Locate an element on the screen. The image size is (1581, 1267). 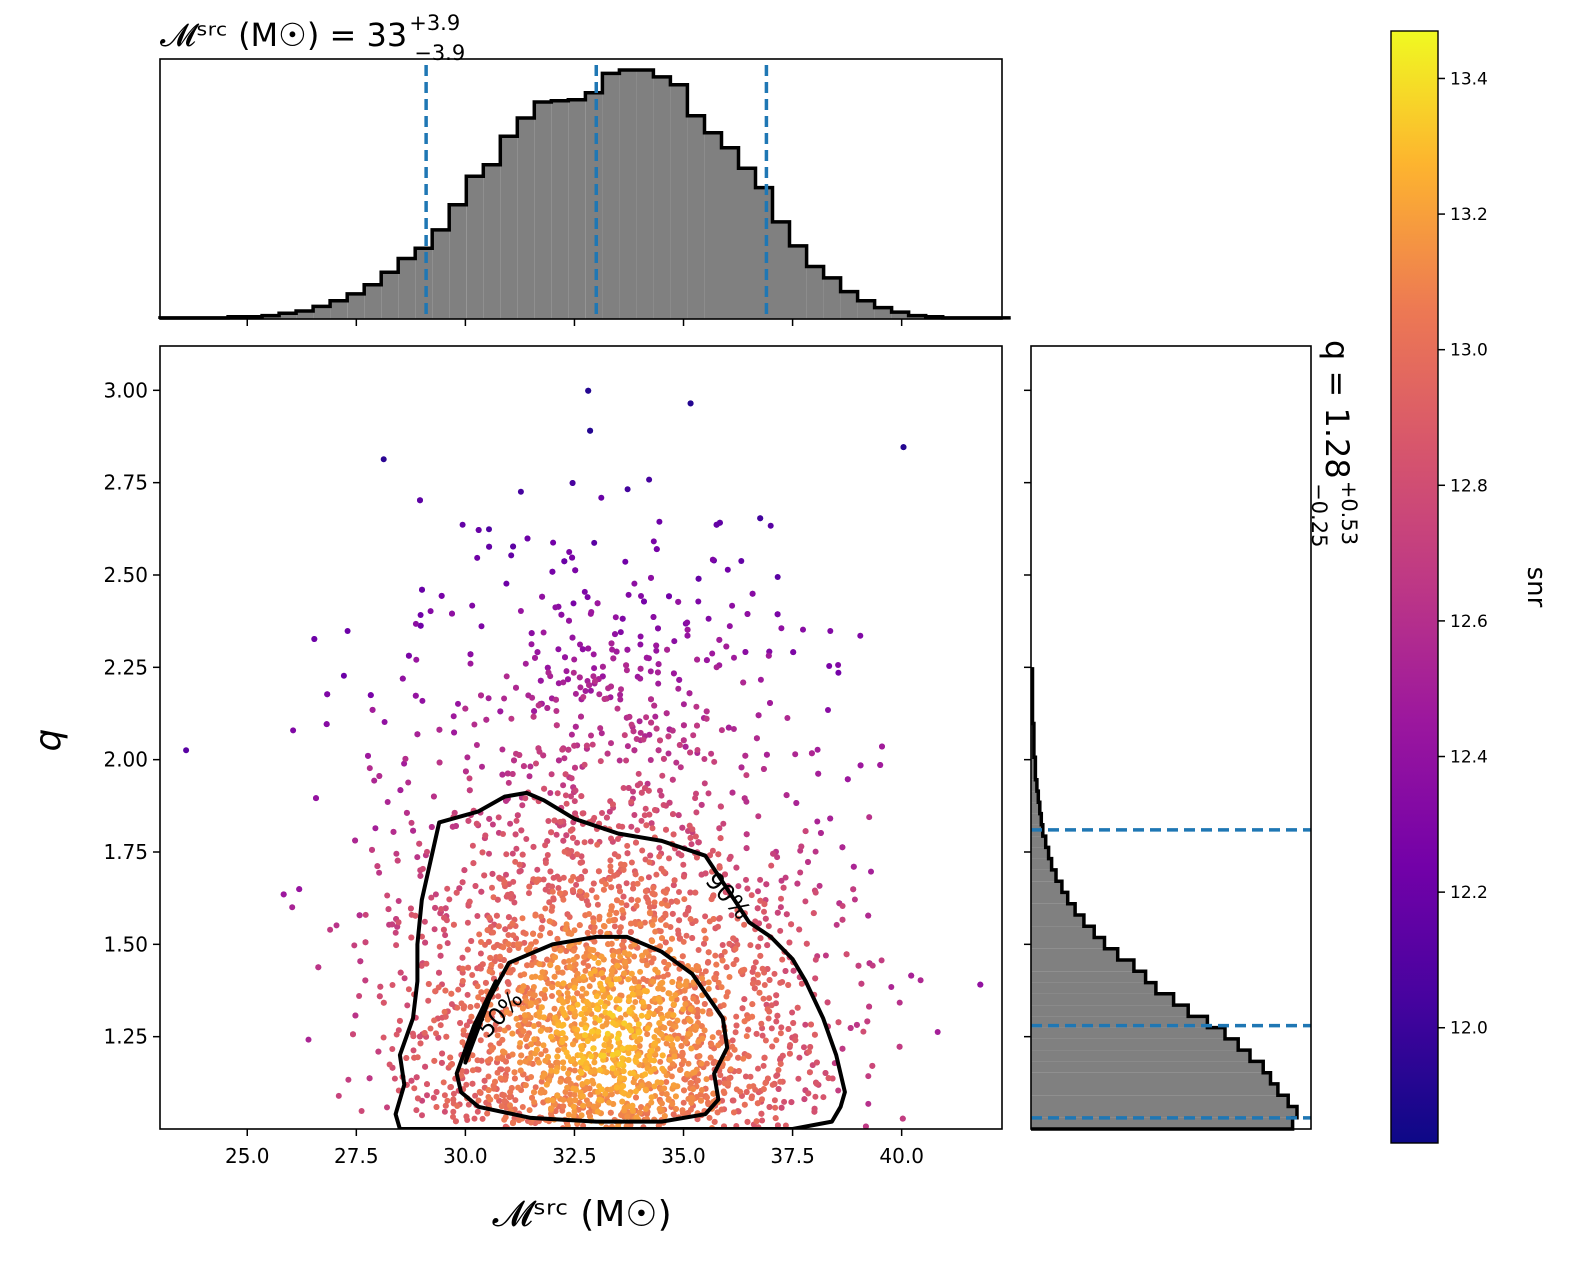
colorbar-tick-label: 13.0 is located at coordinates (1469, 351).